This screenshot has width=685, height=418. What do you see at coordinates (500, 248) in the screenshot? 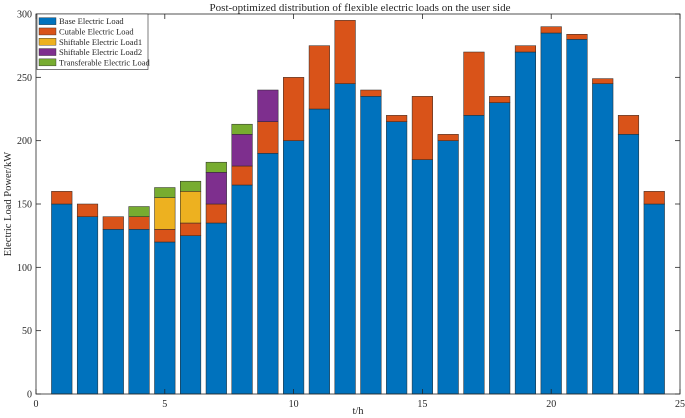
I see `bar-segment-1-t18` at bounding box center [500, 248].